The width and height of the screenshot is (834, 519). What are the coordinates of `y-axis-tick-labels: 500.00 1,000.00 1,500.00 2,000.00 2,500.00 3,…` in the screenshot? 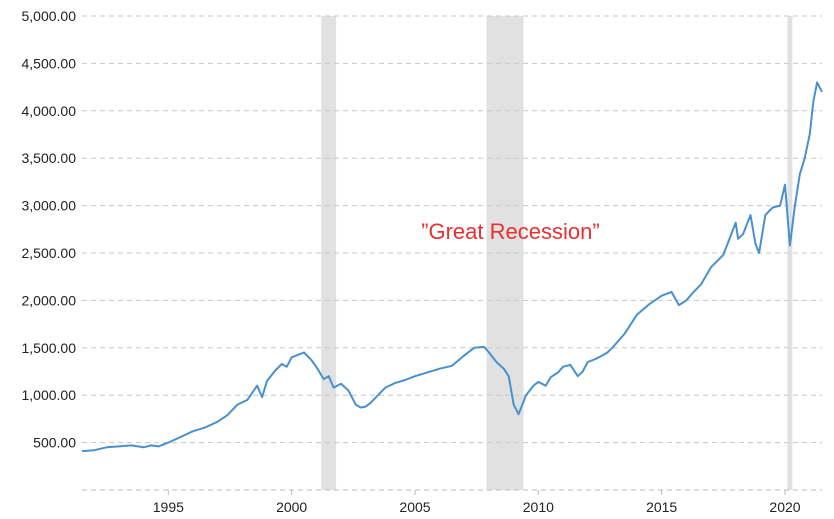 It's located at (49, 229).